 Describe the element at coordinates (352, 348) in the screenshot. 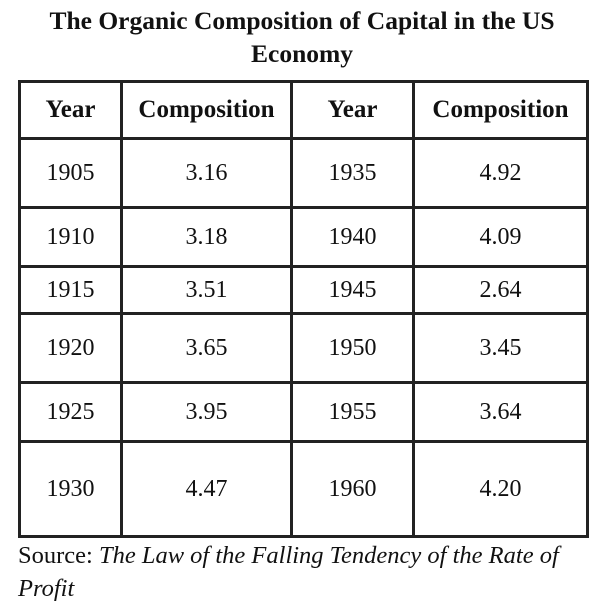

I see `year-cell: 1950` at that location.